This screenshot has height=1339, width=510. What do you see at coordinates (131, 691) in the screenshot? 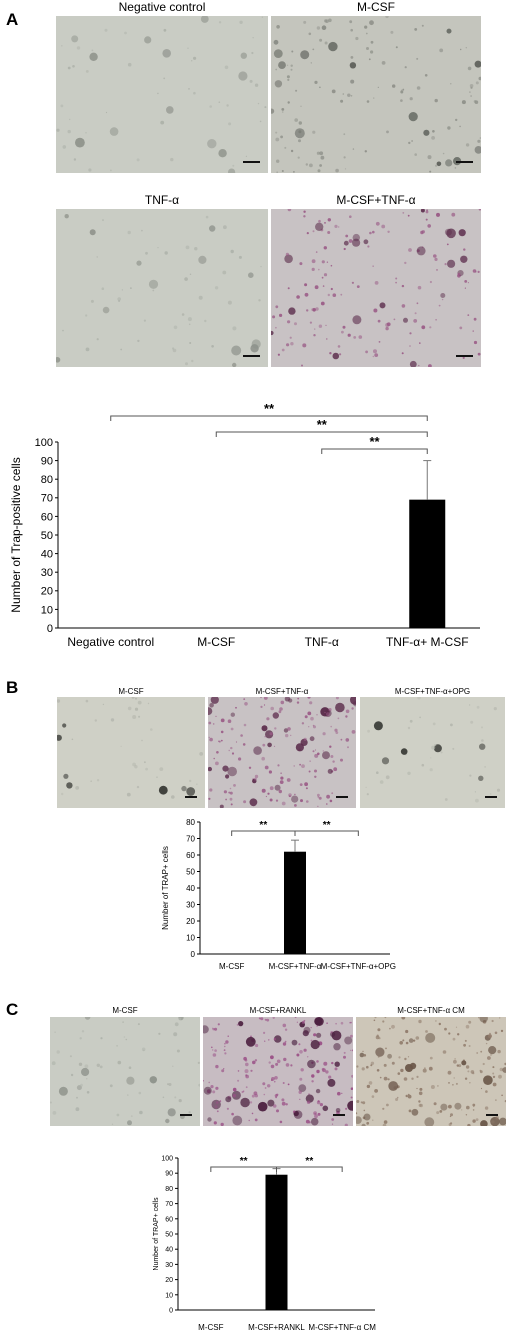
I see `micrograph-caption: M-CSF` at bounding box center [131, 691].